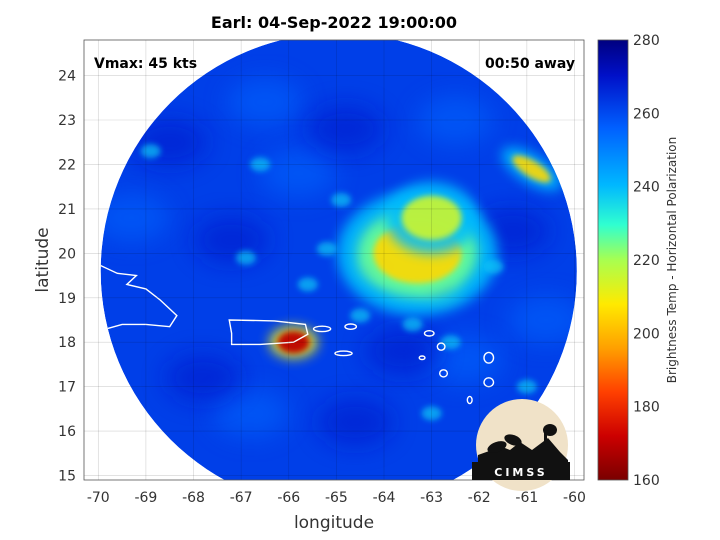 This screenshot has width=720, height=540. What do you see at coordinates (574, 498) in the screenshot?
I see `x-tick-label: -60` at bounding box center [574, 498].